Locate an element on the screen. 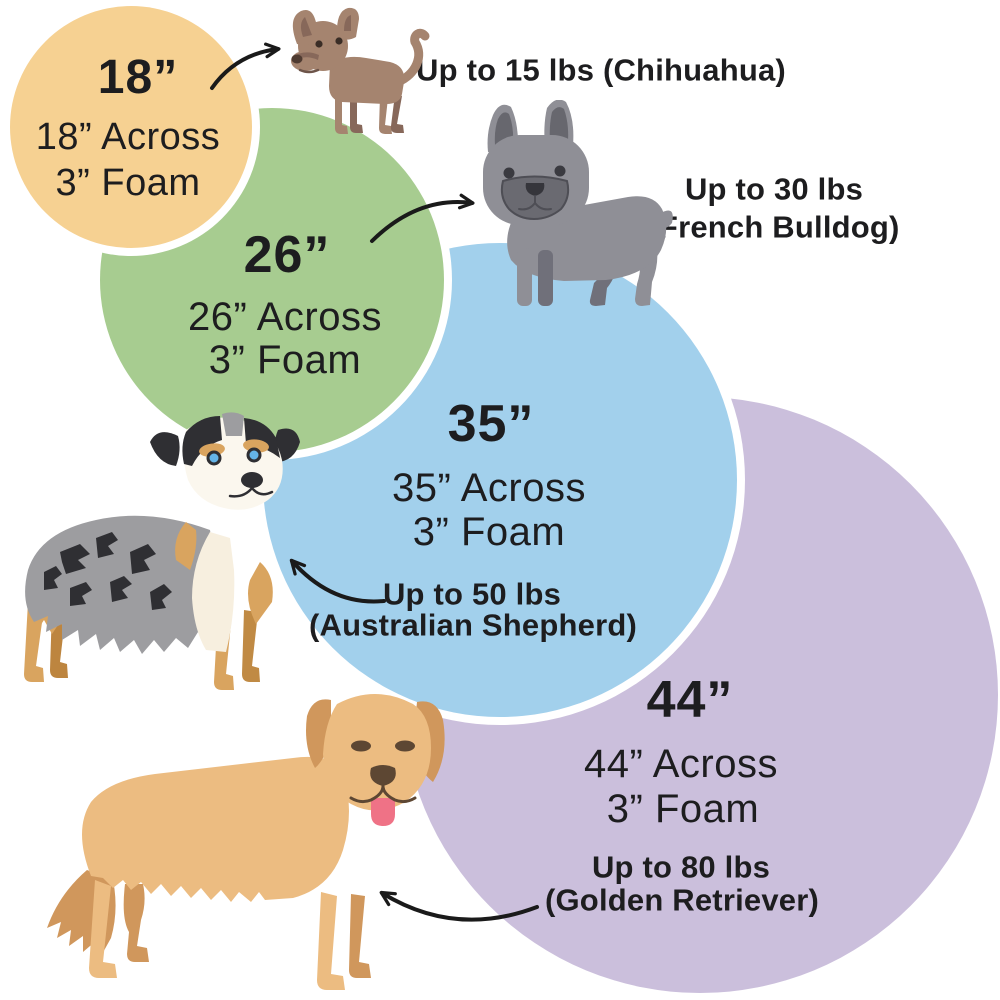 This screenshot has height=1000, width=1000. circle-18-heading: 18” is located at coordinates (138, 77).